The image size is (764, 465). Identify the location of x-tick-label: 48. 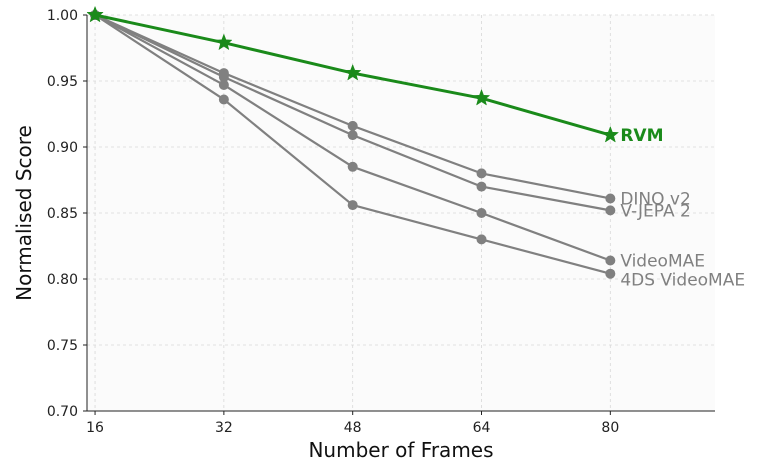
(353, 428).